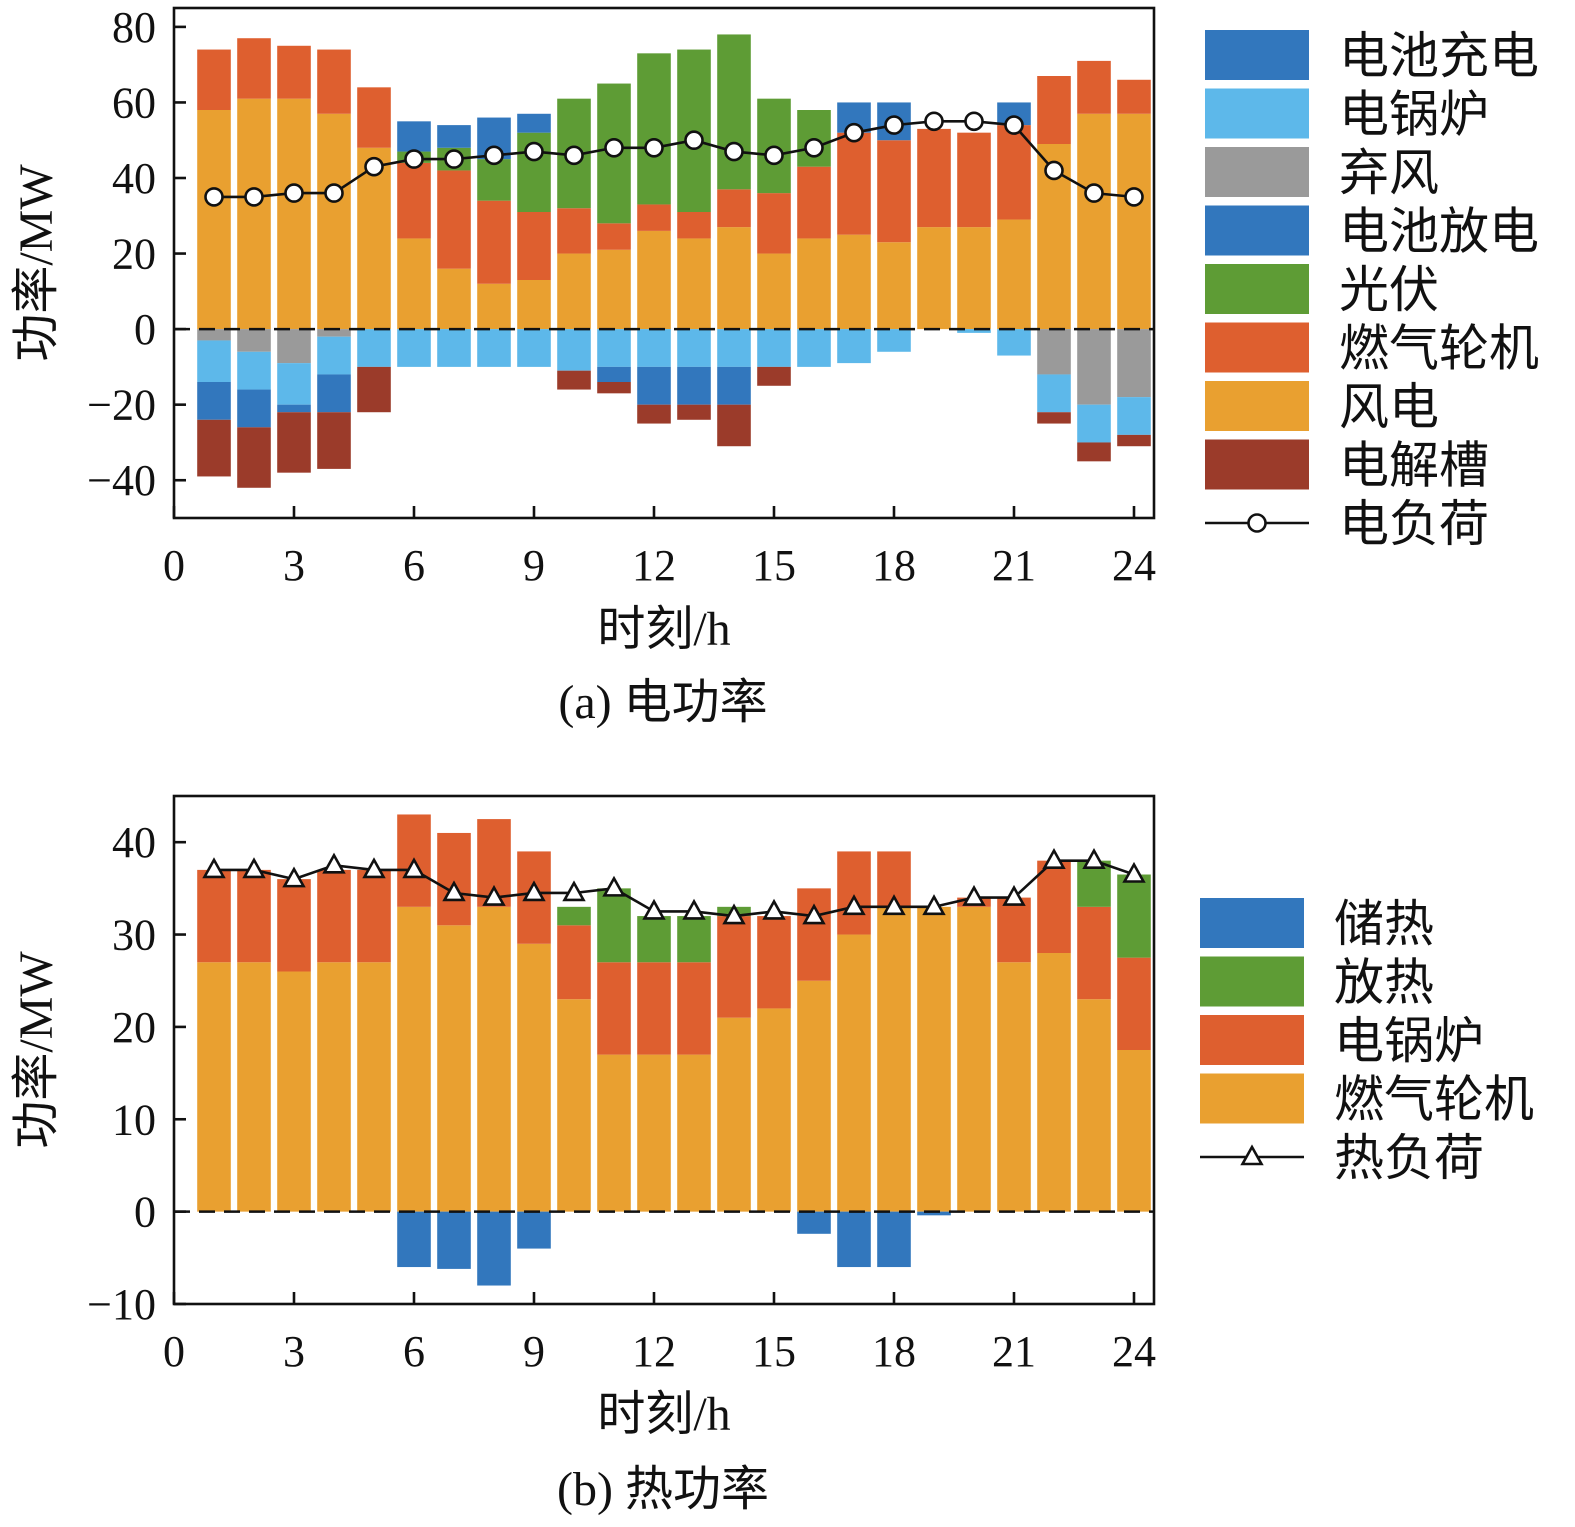 Image resolution: width=1575 pixels, height=1527 pixels. Describe the element at coordinates (454, 879) in the screenshot. I see `bar-1-pos1-h7` at that location.